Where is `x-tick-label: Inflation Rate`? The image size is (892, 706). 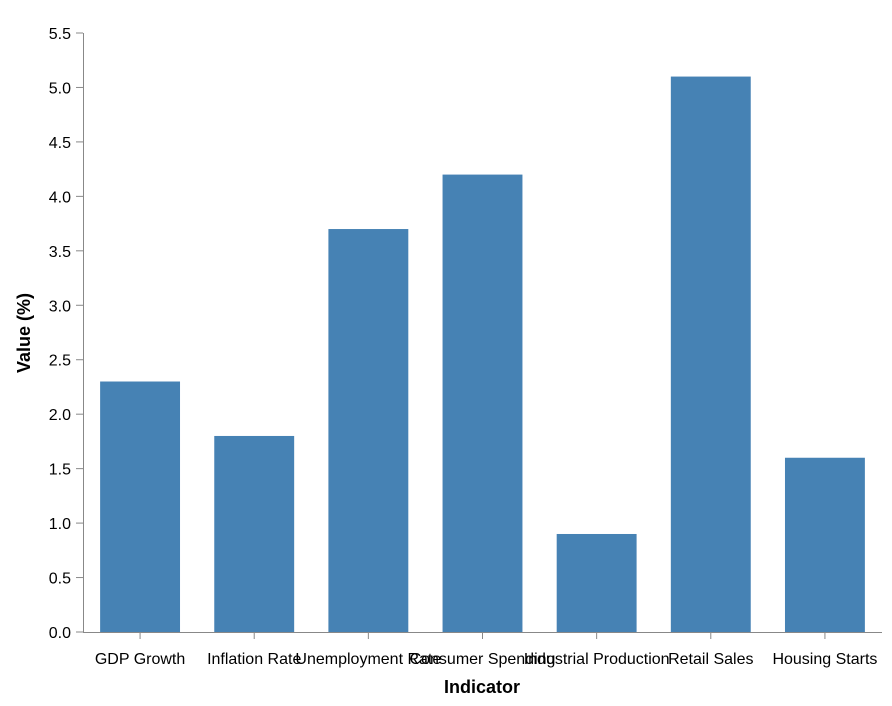 x-tick-label: Inflation Rate is located at coordinates (254, 659).